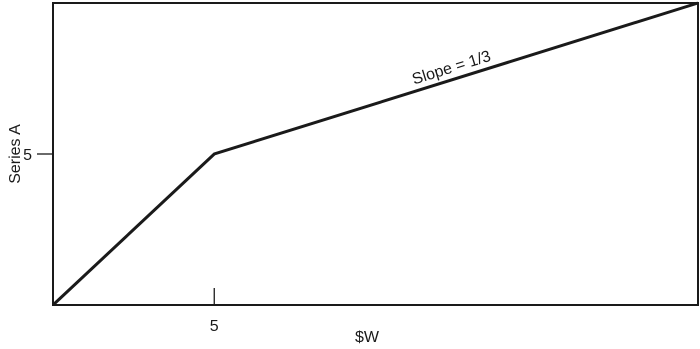 This screenshot has width=700, height=349. I want to click on slope-annotation: Slope = 1/3, so click(451, 68).